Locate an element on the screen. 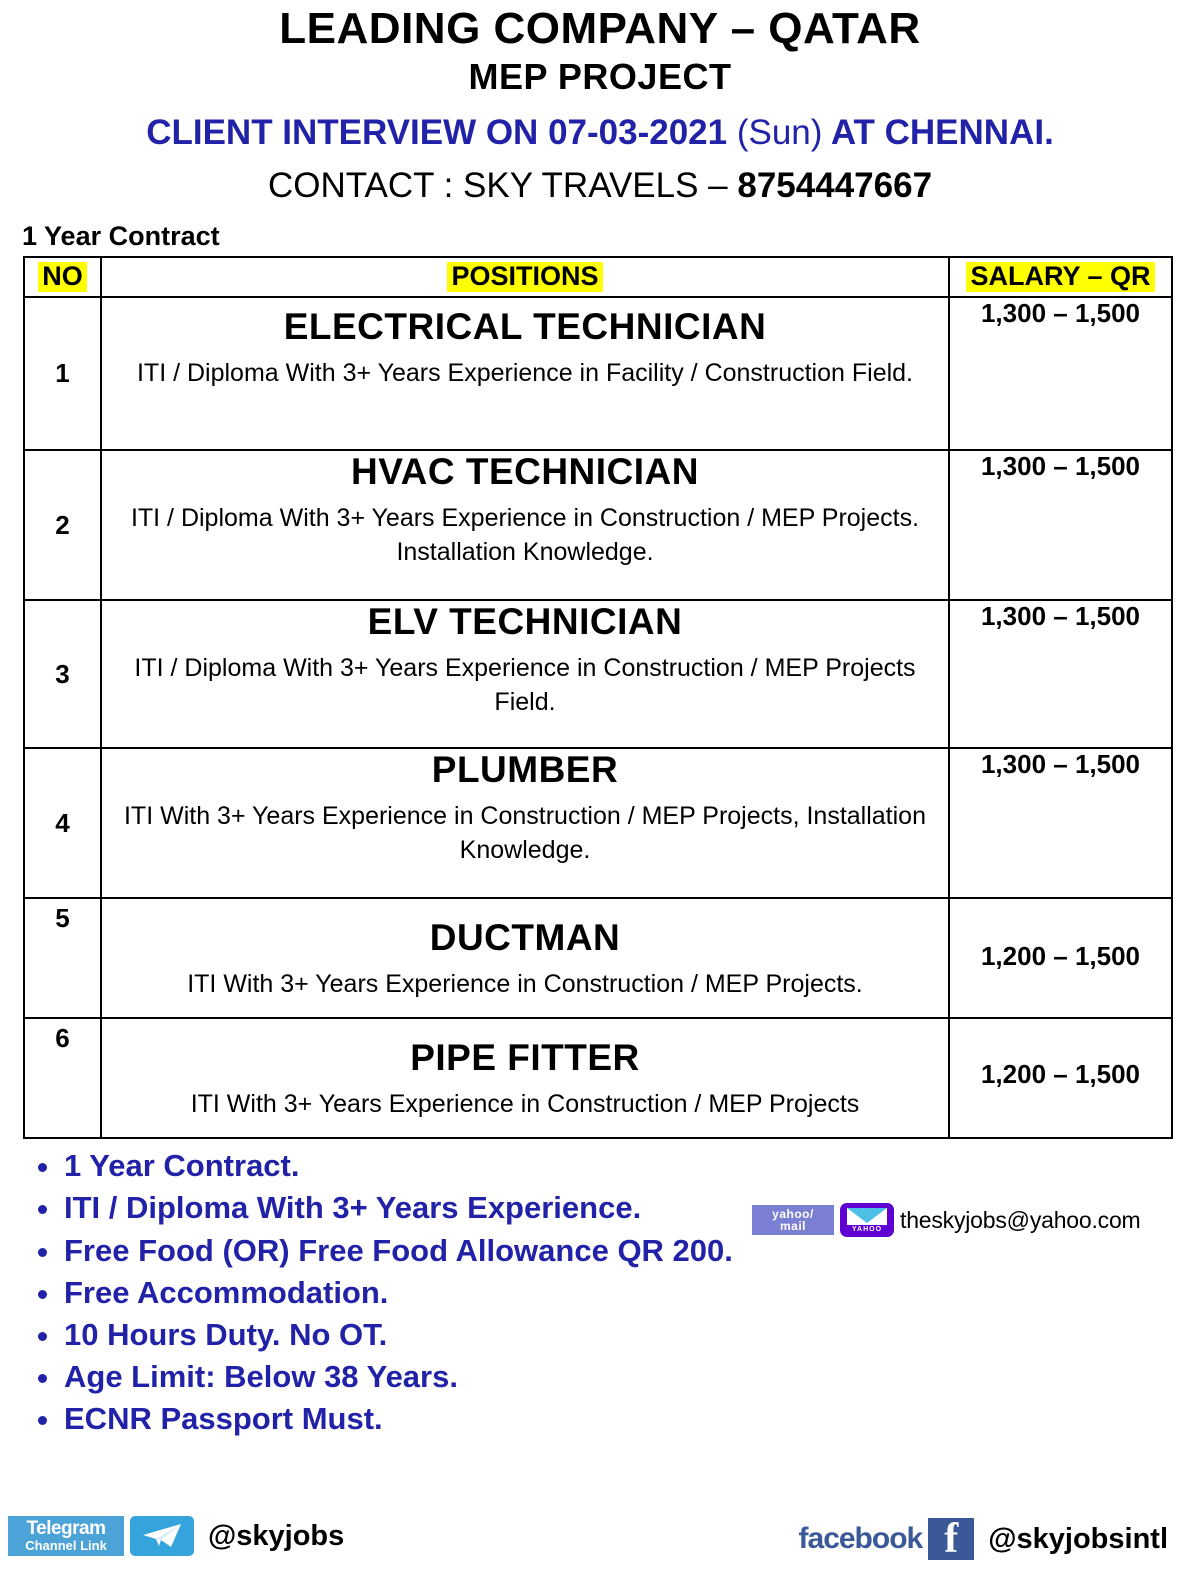 This screenshot has width=1200, height=1584. position-title: ELECTRICAL TECHNICIAN is located at coordinates (525, 327).